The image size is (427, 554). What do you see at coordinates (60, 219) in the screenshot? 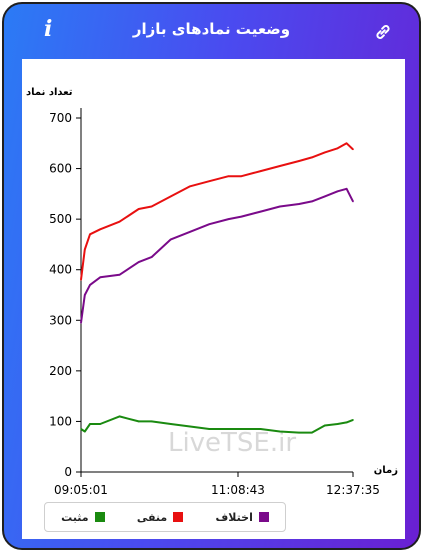
I see `y-tick-label: 500` at bounding box center [60, 219].